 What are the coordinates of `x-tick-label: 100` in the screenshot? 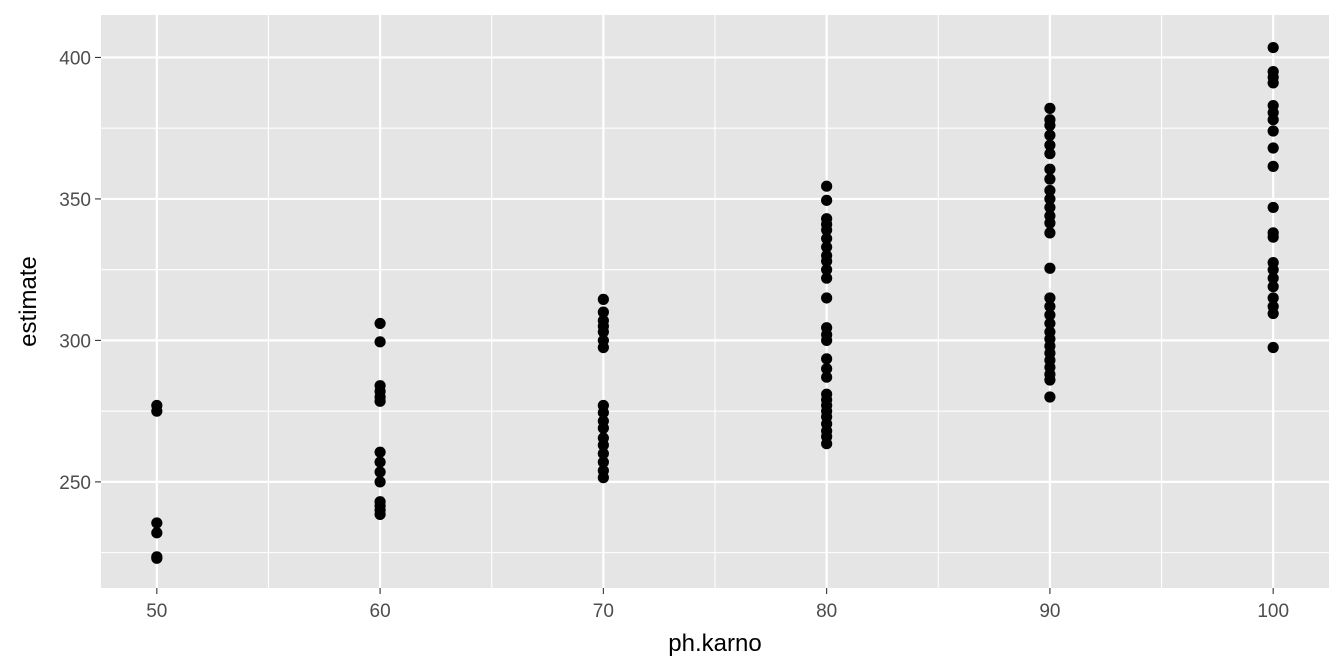 It's located at (1273, 611).